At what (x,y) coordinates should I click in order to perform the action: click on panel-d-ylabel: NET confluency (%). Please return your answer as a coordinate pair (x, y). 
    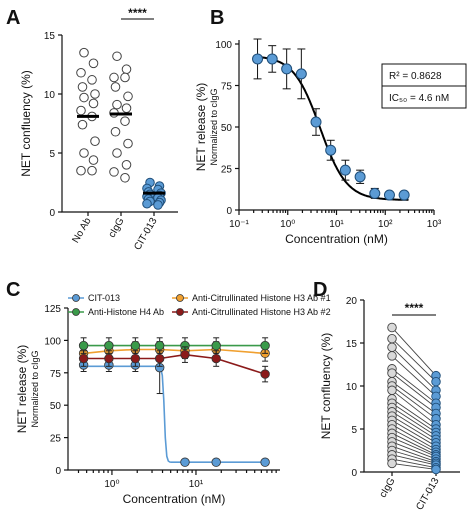
    Looking at the image, I should click on (326, 386).